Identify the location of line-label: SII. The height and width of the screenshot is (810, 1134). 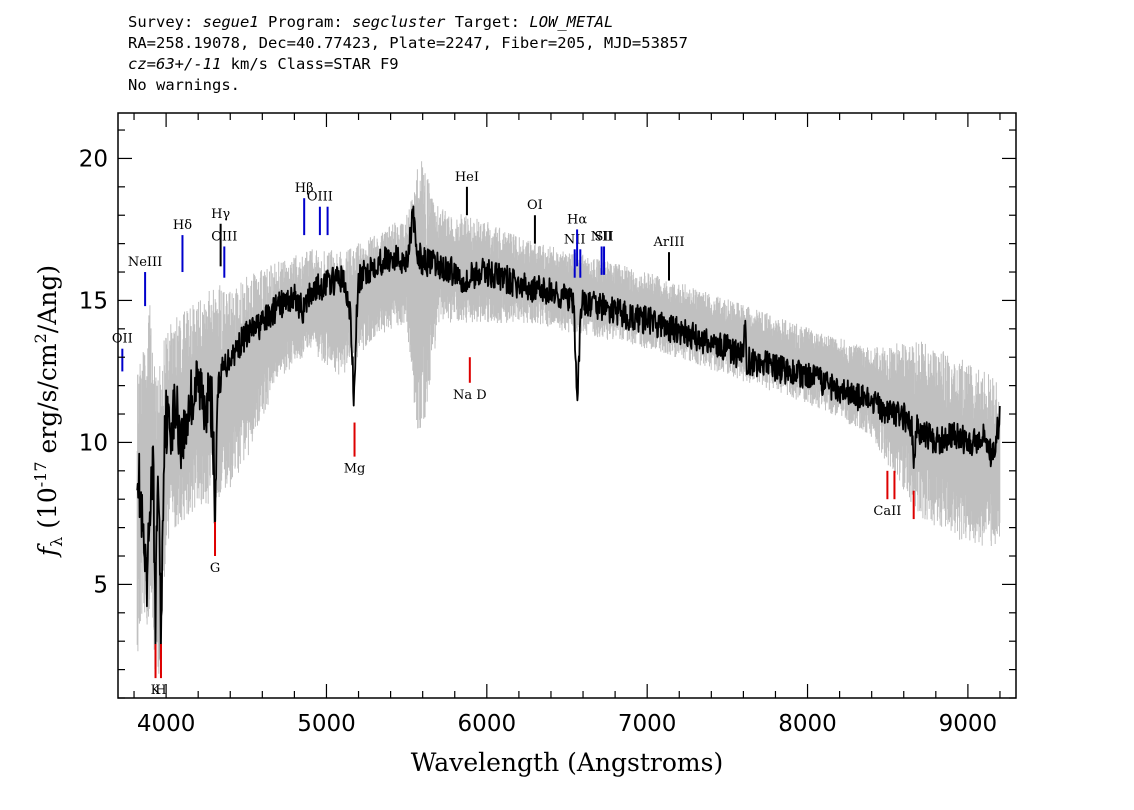
(603, 236).